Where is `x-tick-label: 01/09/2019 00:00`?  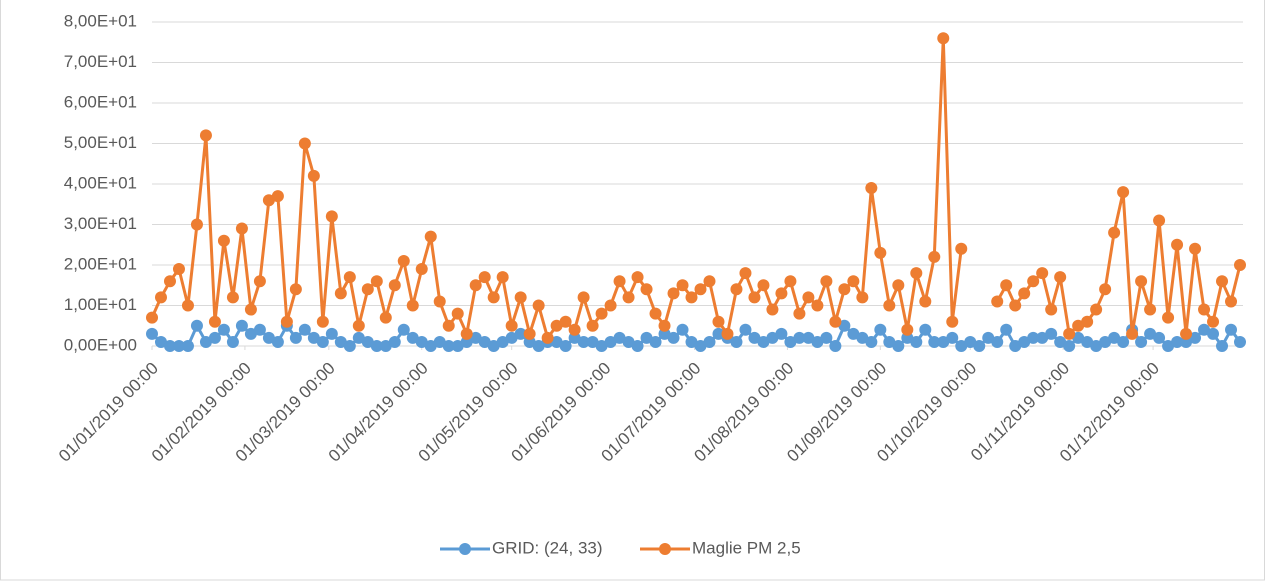 x-tick-label: 01/09/2019 00:00 is located at coordinates (836, 412).